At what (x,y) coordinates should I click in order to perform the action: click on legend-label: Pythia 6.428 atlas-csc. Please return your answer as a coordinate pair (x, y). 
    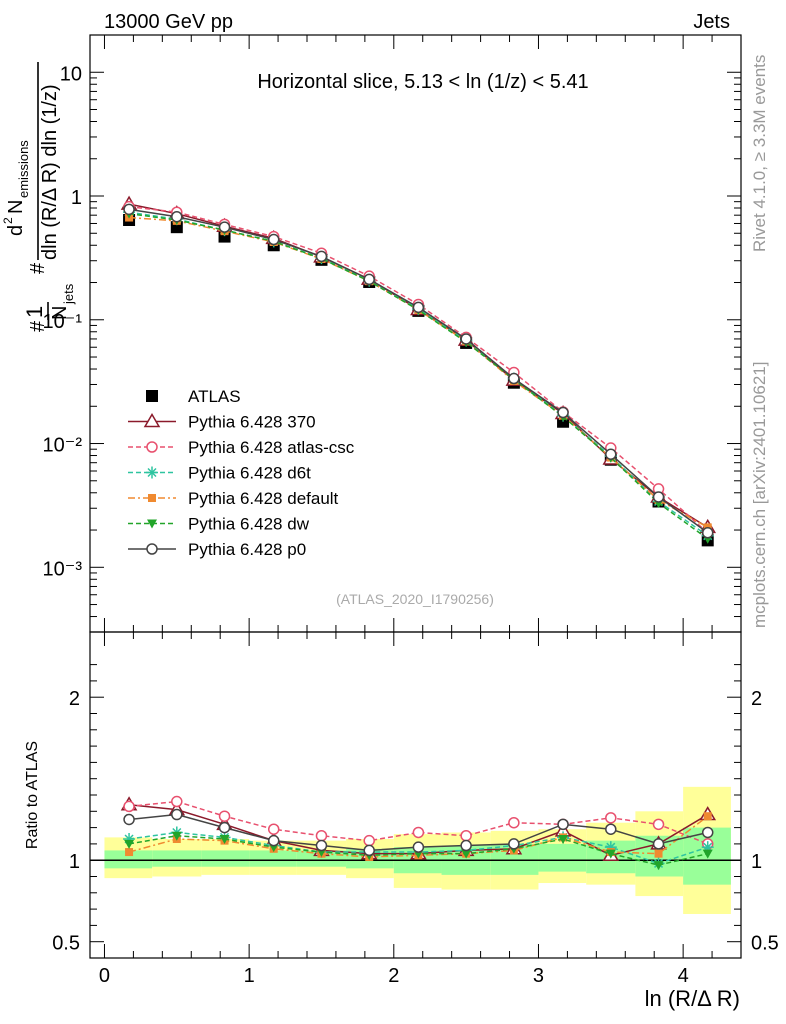
    Looking at the image, I should click on (271, 447).